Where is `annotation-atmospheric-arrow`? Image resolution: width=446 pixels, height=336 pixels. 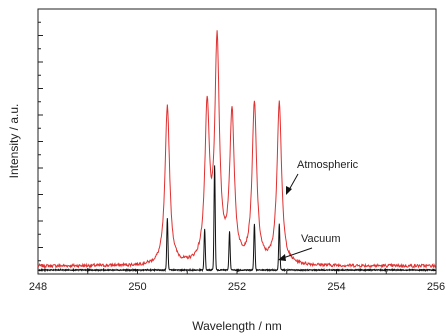 annotation-atmospheric-arrow is located at coordinates (293, 182).